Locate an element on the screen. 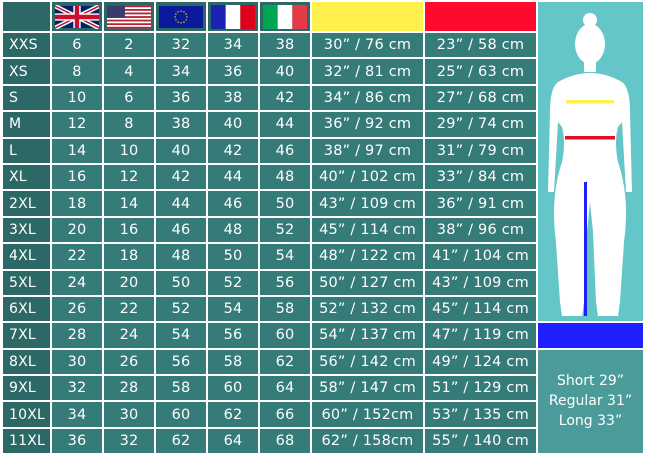 The width and height of the screenshot is (650, 455). cell-eu: 36 is located at coordinates (181, 98).